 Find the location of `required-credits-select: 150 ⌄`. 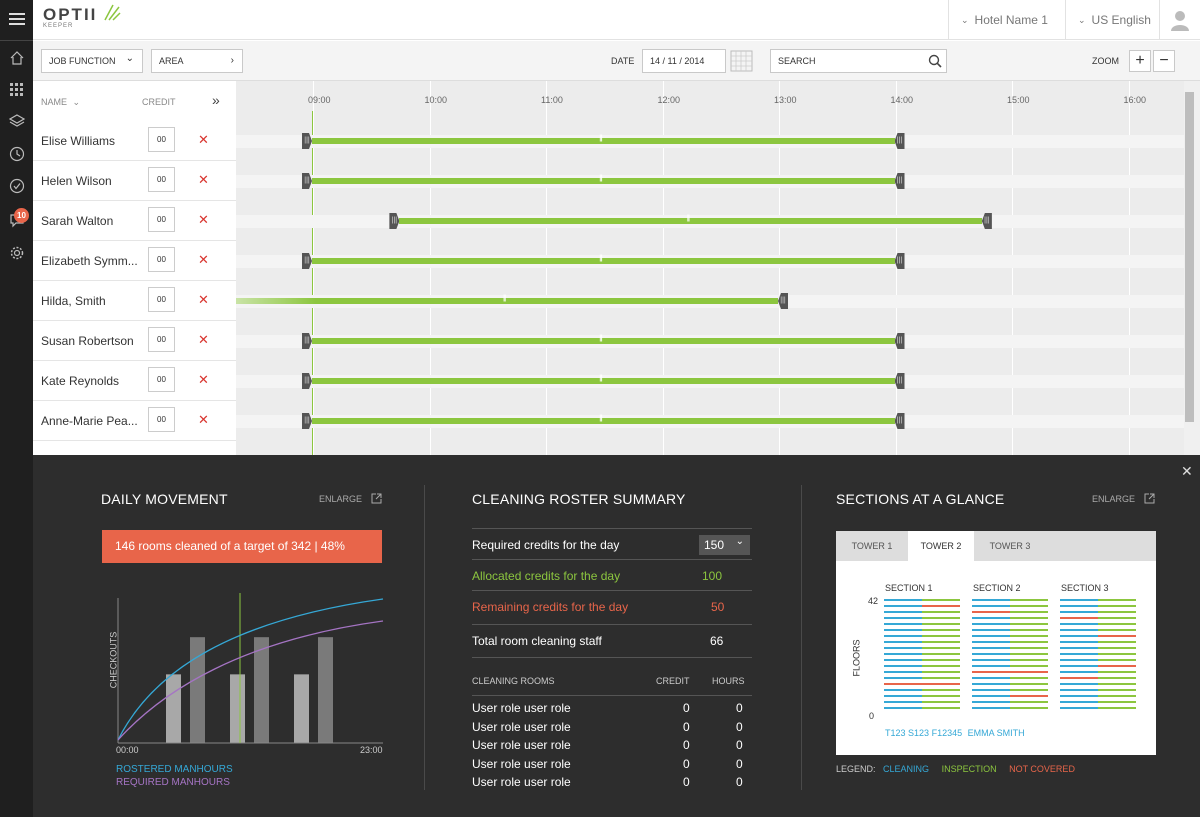

required-credits-select: 150 ⌄ is located at coordinates (724, 545).